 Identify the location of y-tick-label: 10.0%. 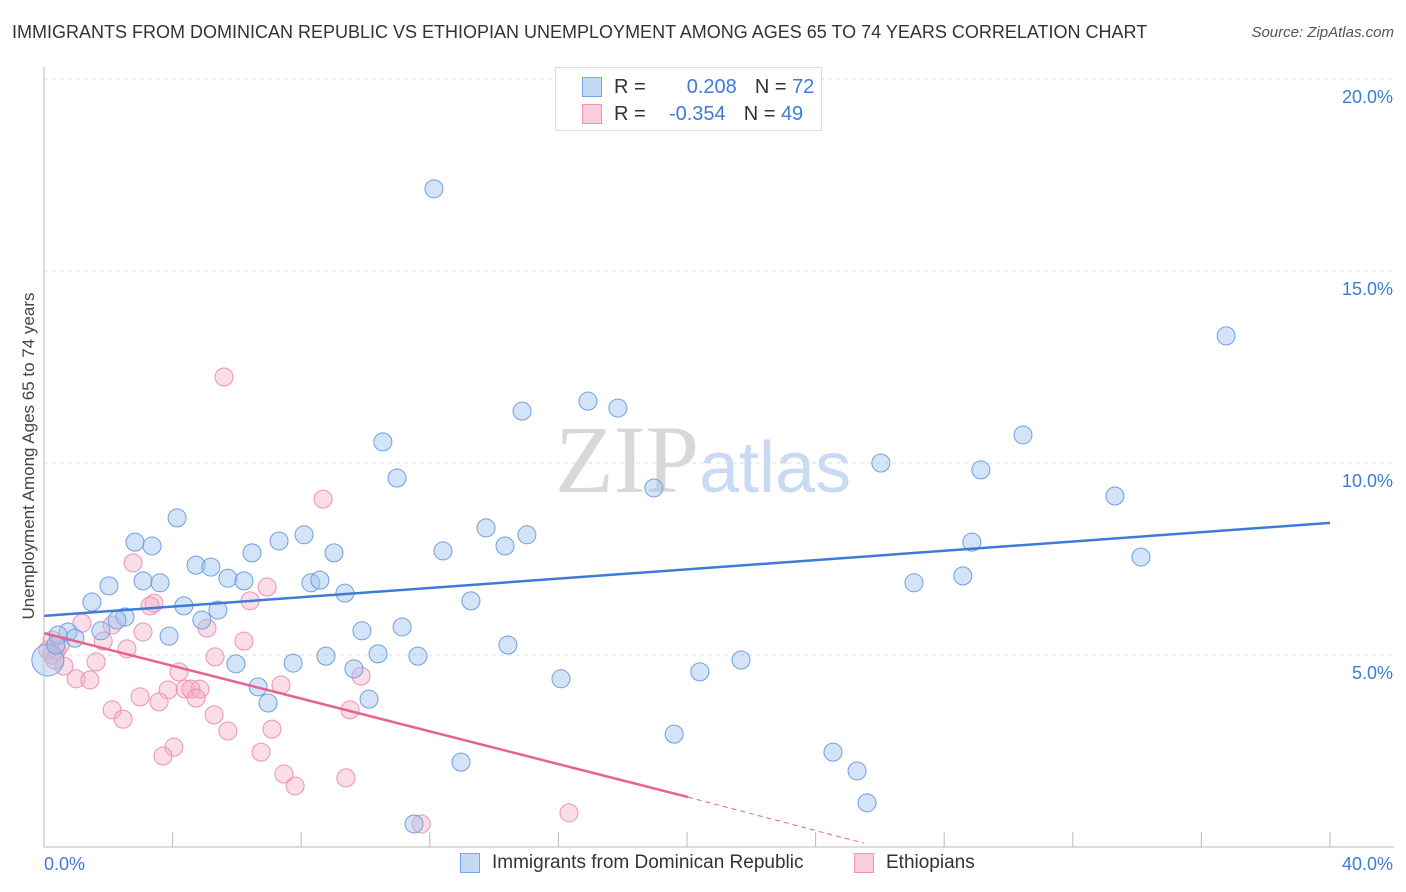
(1367, 481).